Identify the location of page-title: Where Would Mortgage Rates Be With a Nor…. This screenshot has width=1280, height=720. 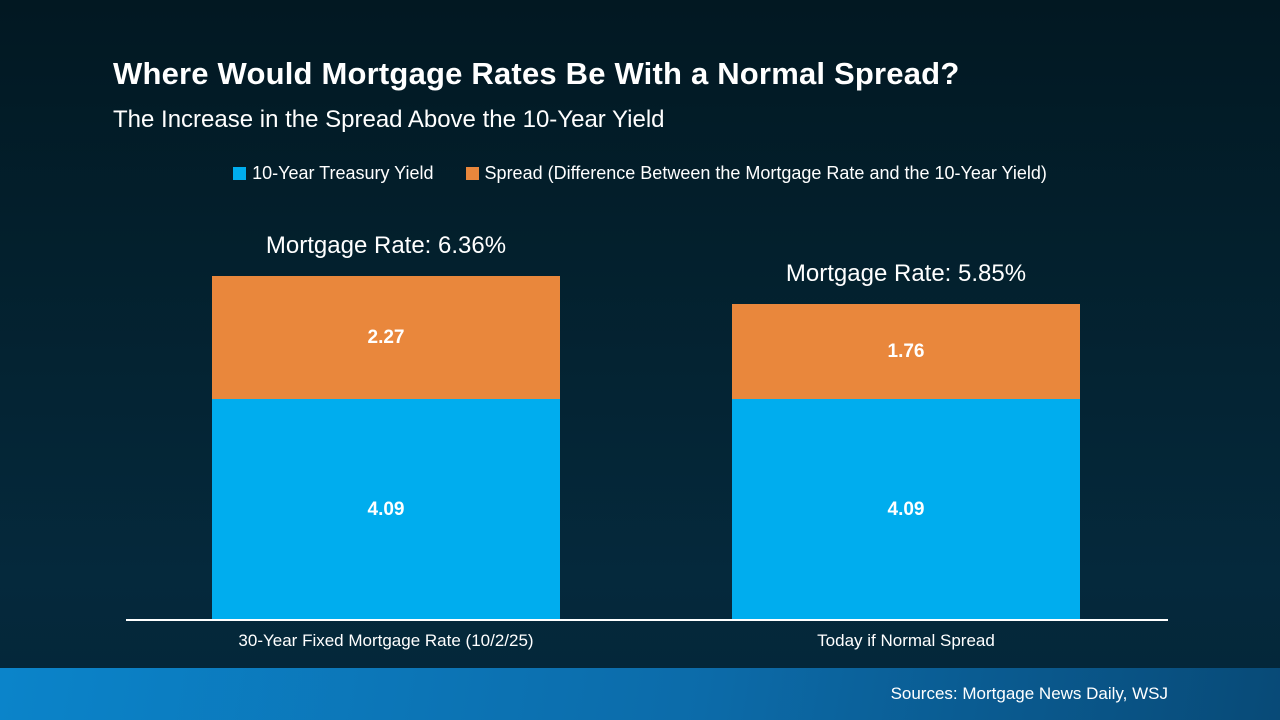
(536, 73).